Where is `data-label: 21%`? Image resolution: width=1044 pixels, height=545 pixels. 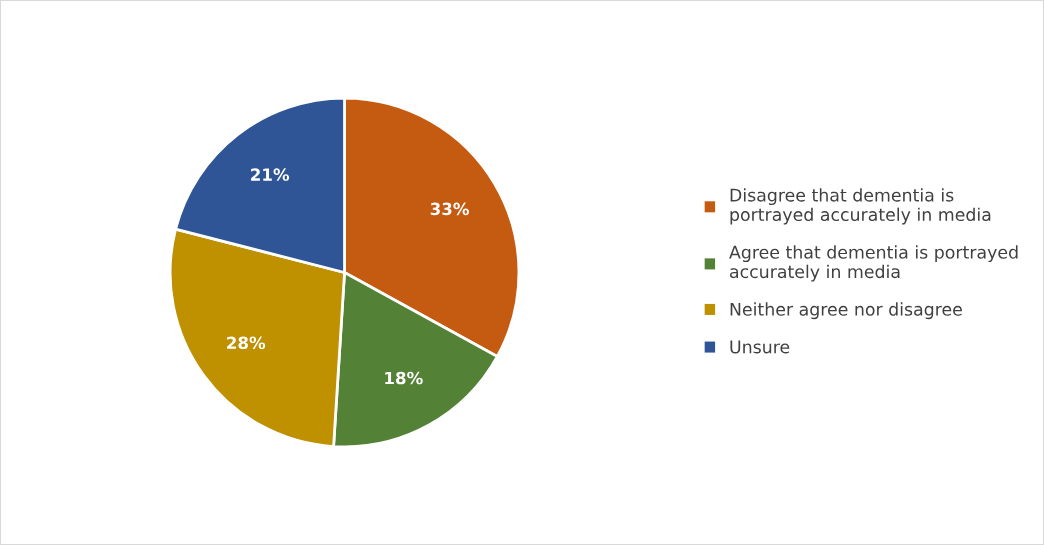
data-label: 21% is located at coordinates (270, 174).